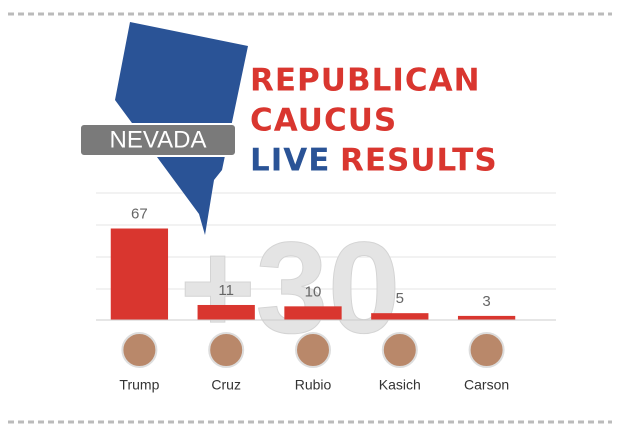 This screenshot has height=436, width=620. I want to click on x-tick-label: Carson, so click(486, 385).